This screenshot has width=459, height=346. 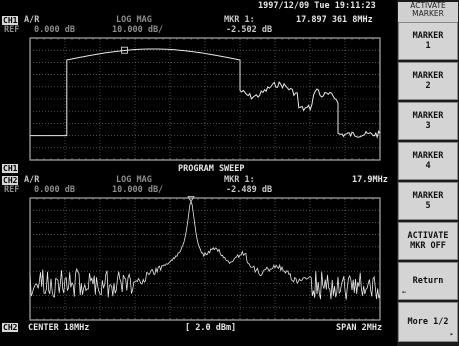 I want to click on ch1-marker-freq: 17.897 361 8MHz, so click(x=334, y=20).